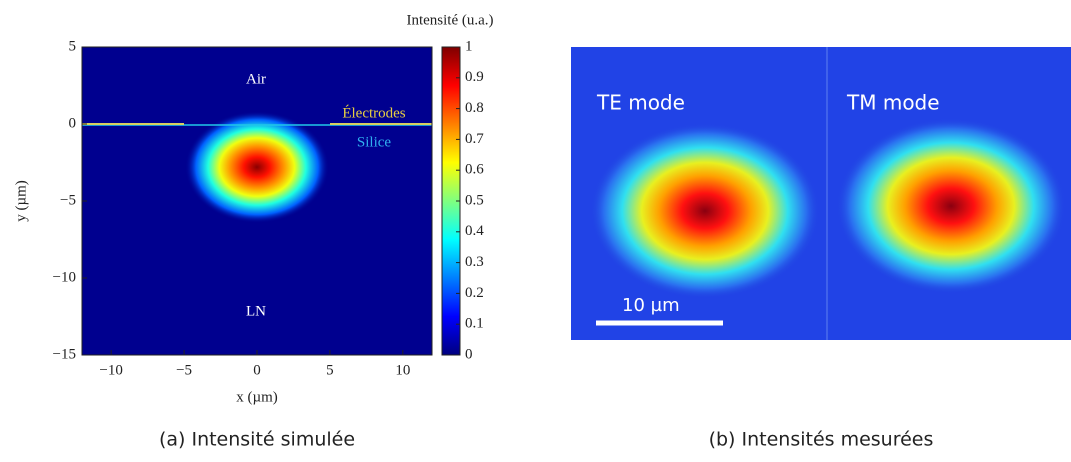 The image size is (1071, 462). I want to click on x-tick-label: 0, so click(257, 370).